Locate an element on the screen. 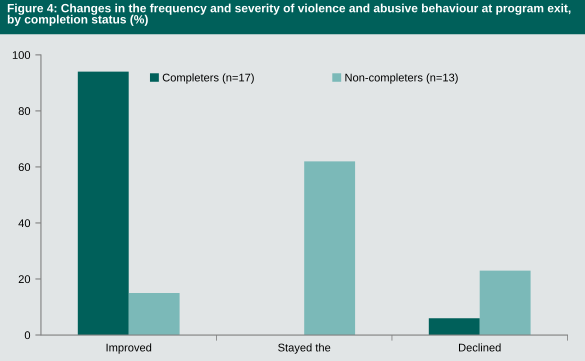  y-tick-label: 20 is located at coordinates (24, 279).